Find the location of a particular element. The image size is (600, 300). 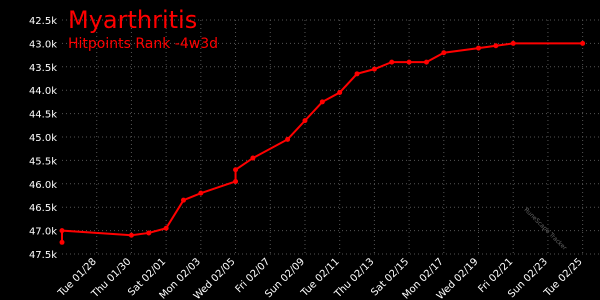

chart-subtitle: Hitpoints Rank -4w3d is located at coordinates (143, 44).